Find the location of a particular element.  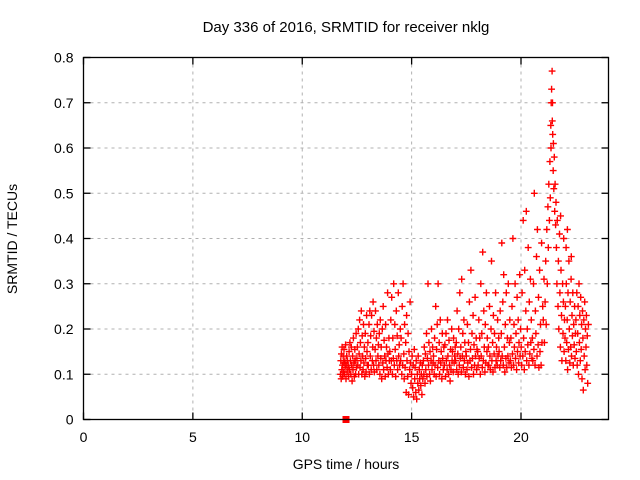

x-tick-label: 15 is located at coordinates (412, 437).